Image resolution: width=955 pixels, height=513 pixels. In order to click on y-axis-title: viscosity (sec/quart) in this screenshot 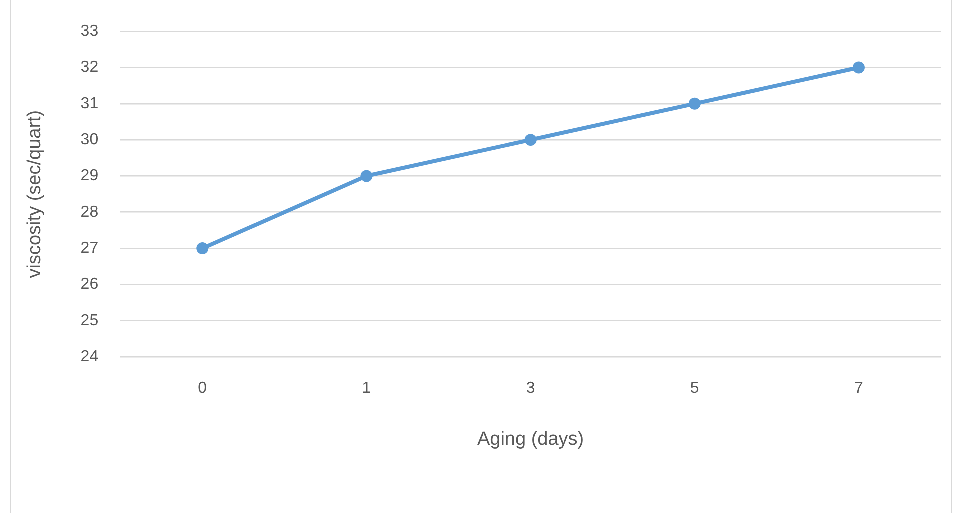, I will do `click(35, 194)`.